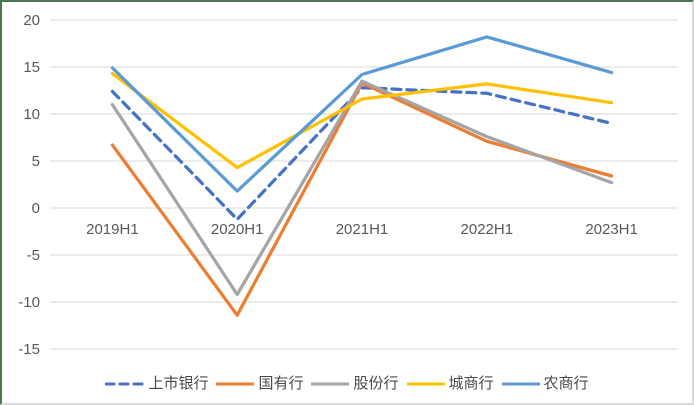 The image size is (694, 405). What do you see at coordinates (566, 383) in the screenshot?
I see `legend-label: 农商行` at bounding box center [566, 383].